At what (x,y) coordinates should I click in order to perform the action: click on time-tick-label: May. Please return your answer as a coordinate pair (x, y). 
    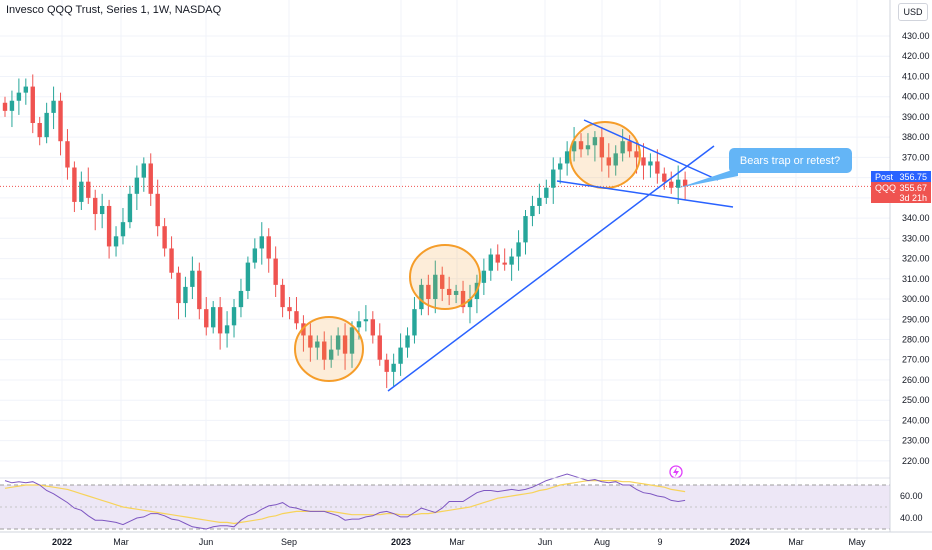
    Looking at the image, I should click on (857, 542).